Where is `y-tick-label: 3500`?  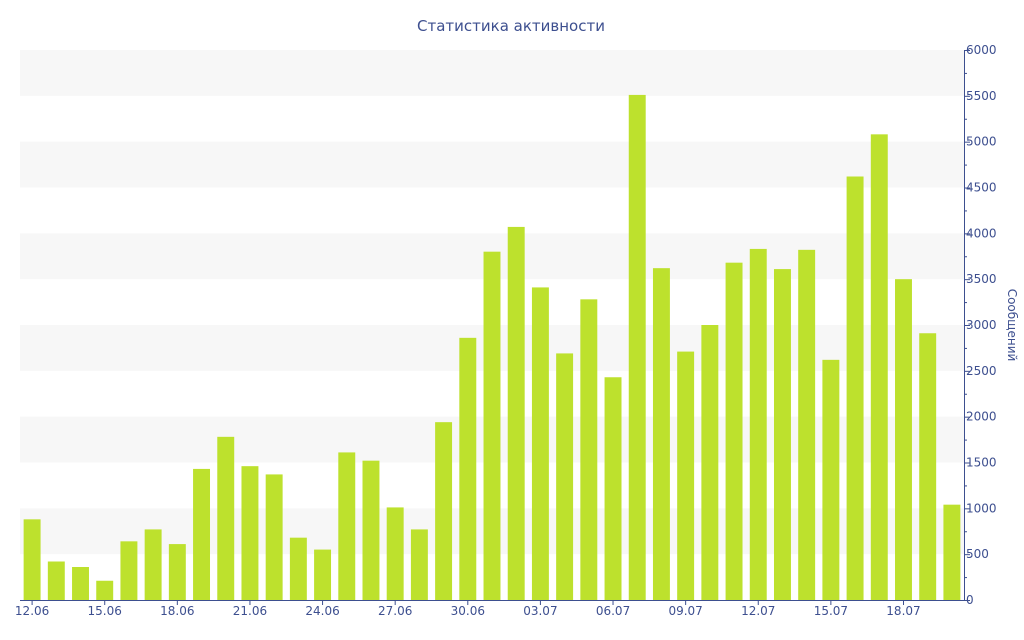 y-tick-label: 3500 is located at coordinates (981, 279).